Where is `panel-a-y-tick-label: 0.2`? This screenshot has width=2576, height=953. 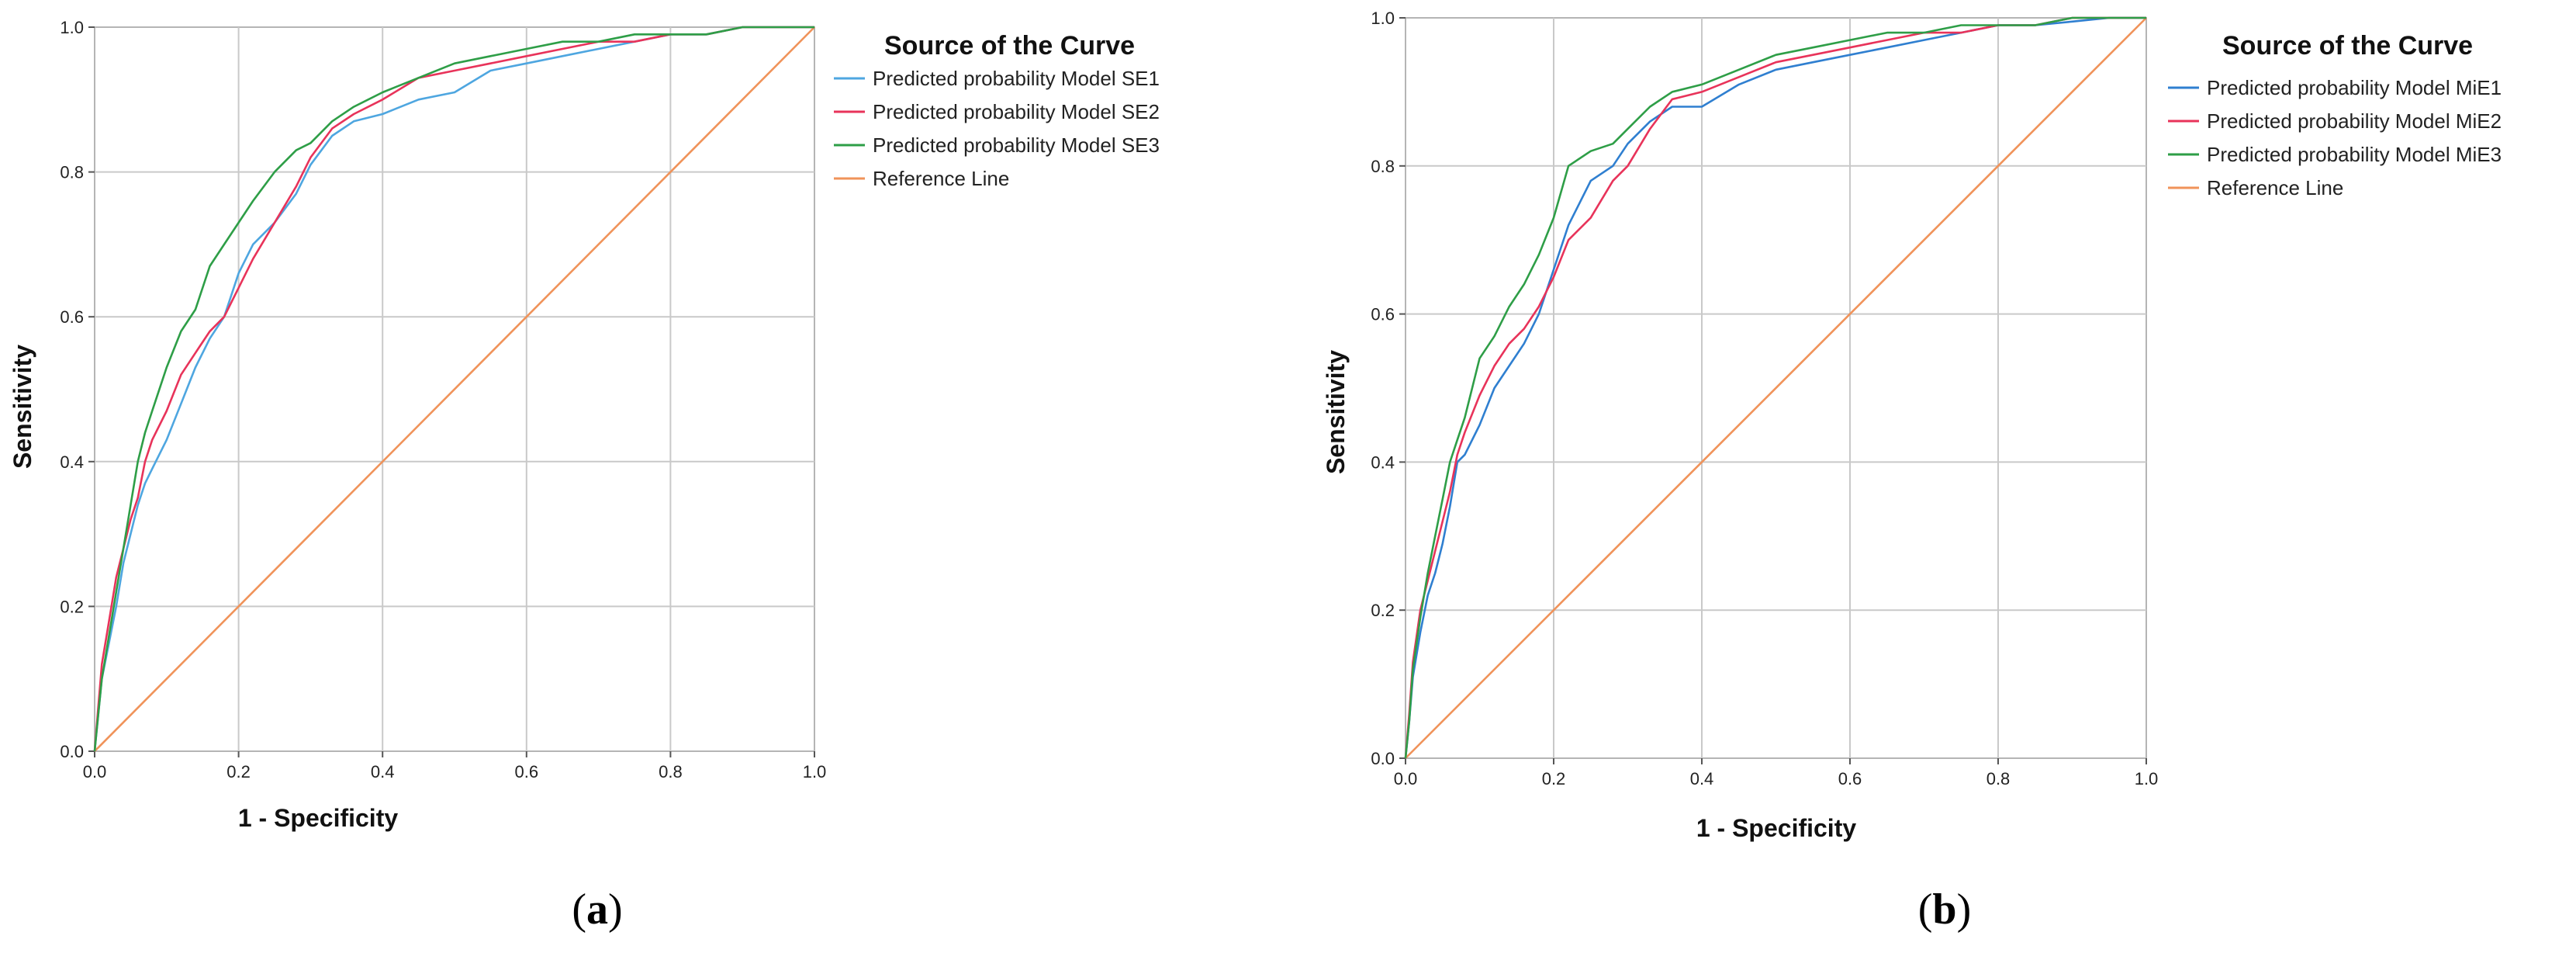
panel-a-y-tick-label: 0.2 is located at coordinates (72, 606).